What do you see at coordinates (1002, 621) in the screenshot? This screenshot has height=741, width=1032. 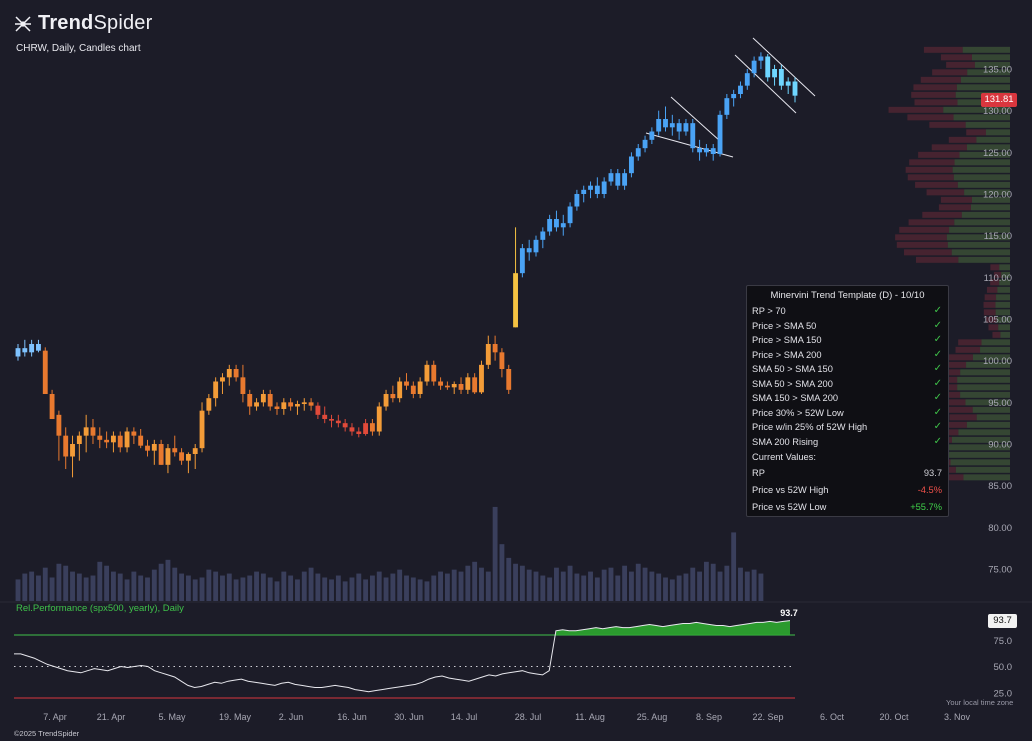 I see `rp-value-tag: 93.7` at bounding box center [1002, 621].